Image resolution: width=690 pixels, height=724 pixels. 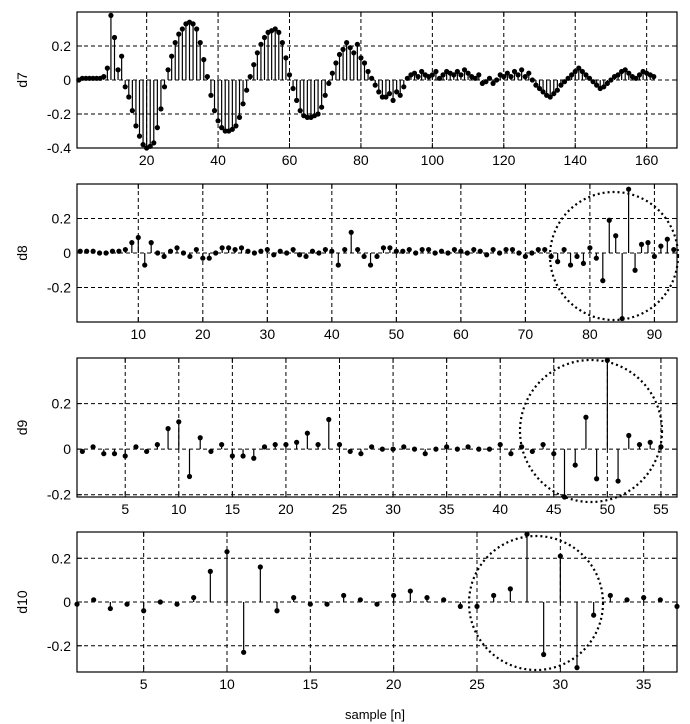 What do you see at coordinates (447, 509) in the screenshot?
I see `x-tick-label: 35` at bounding box center [447, 509].